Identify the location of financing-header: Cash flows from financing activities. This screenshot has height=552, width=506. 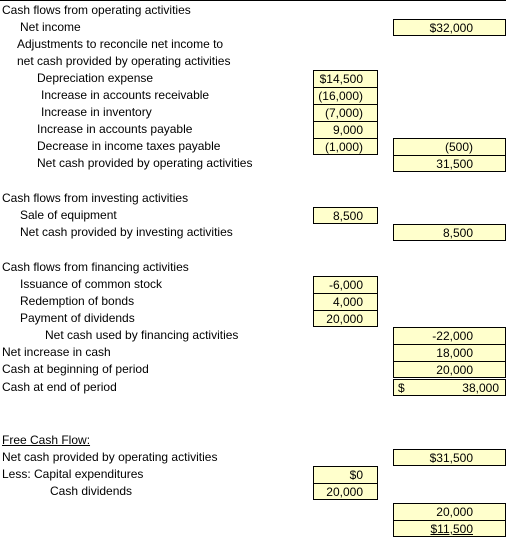
(95, 267).